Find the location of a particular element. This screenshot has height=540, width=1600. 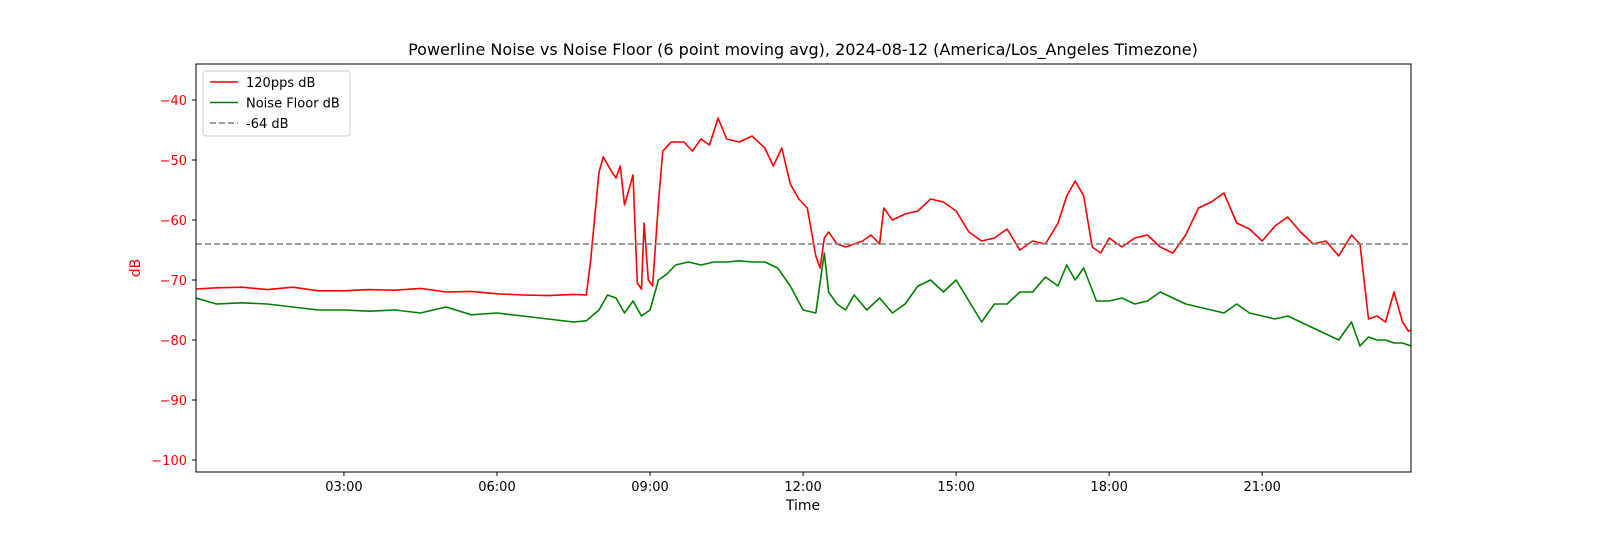

x-tick-label: 21:00 is located at coordinates (1261, 487).